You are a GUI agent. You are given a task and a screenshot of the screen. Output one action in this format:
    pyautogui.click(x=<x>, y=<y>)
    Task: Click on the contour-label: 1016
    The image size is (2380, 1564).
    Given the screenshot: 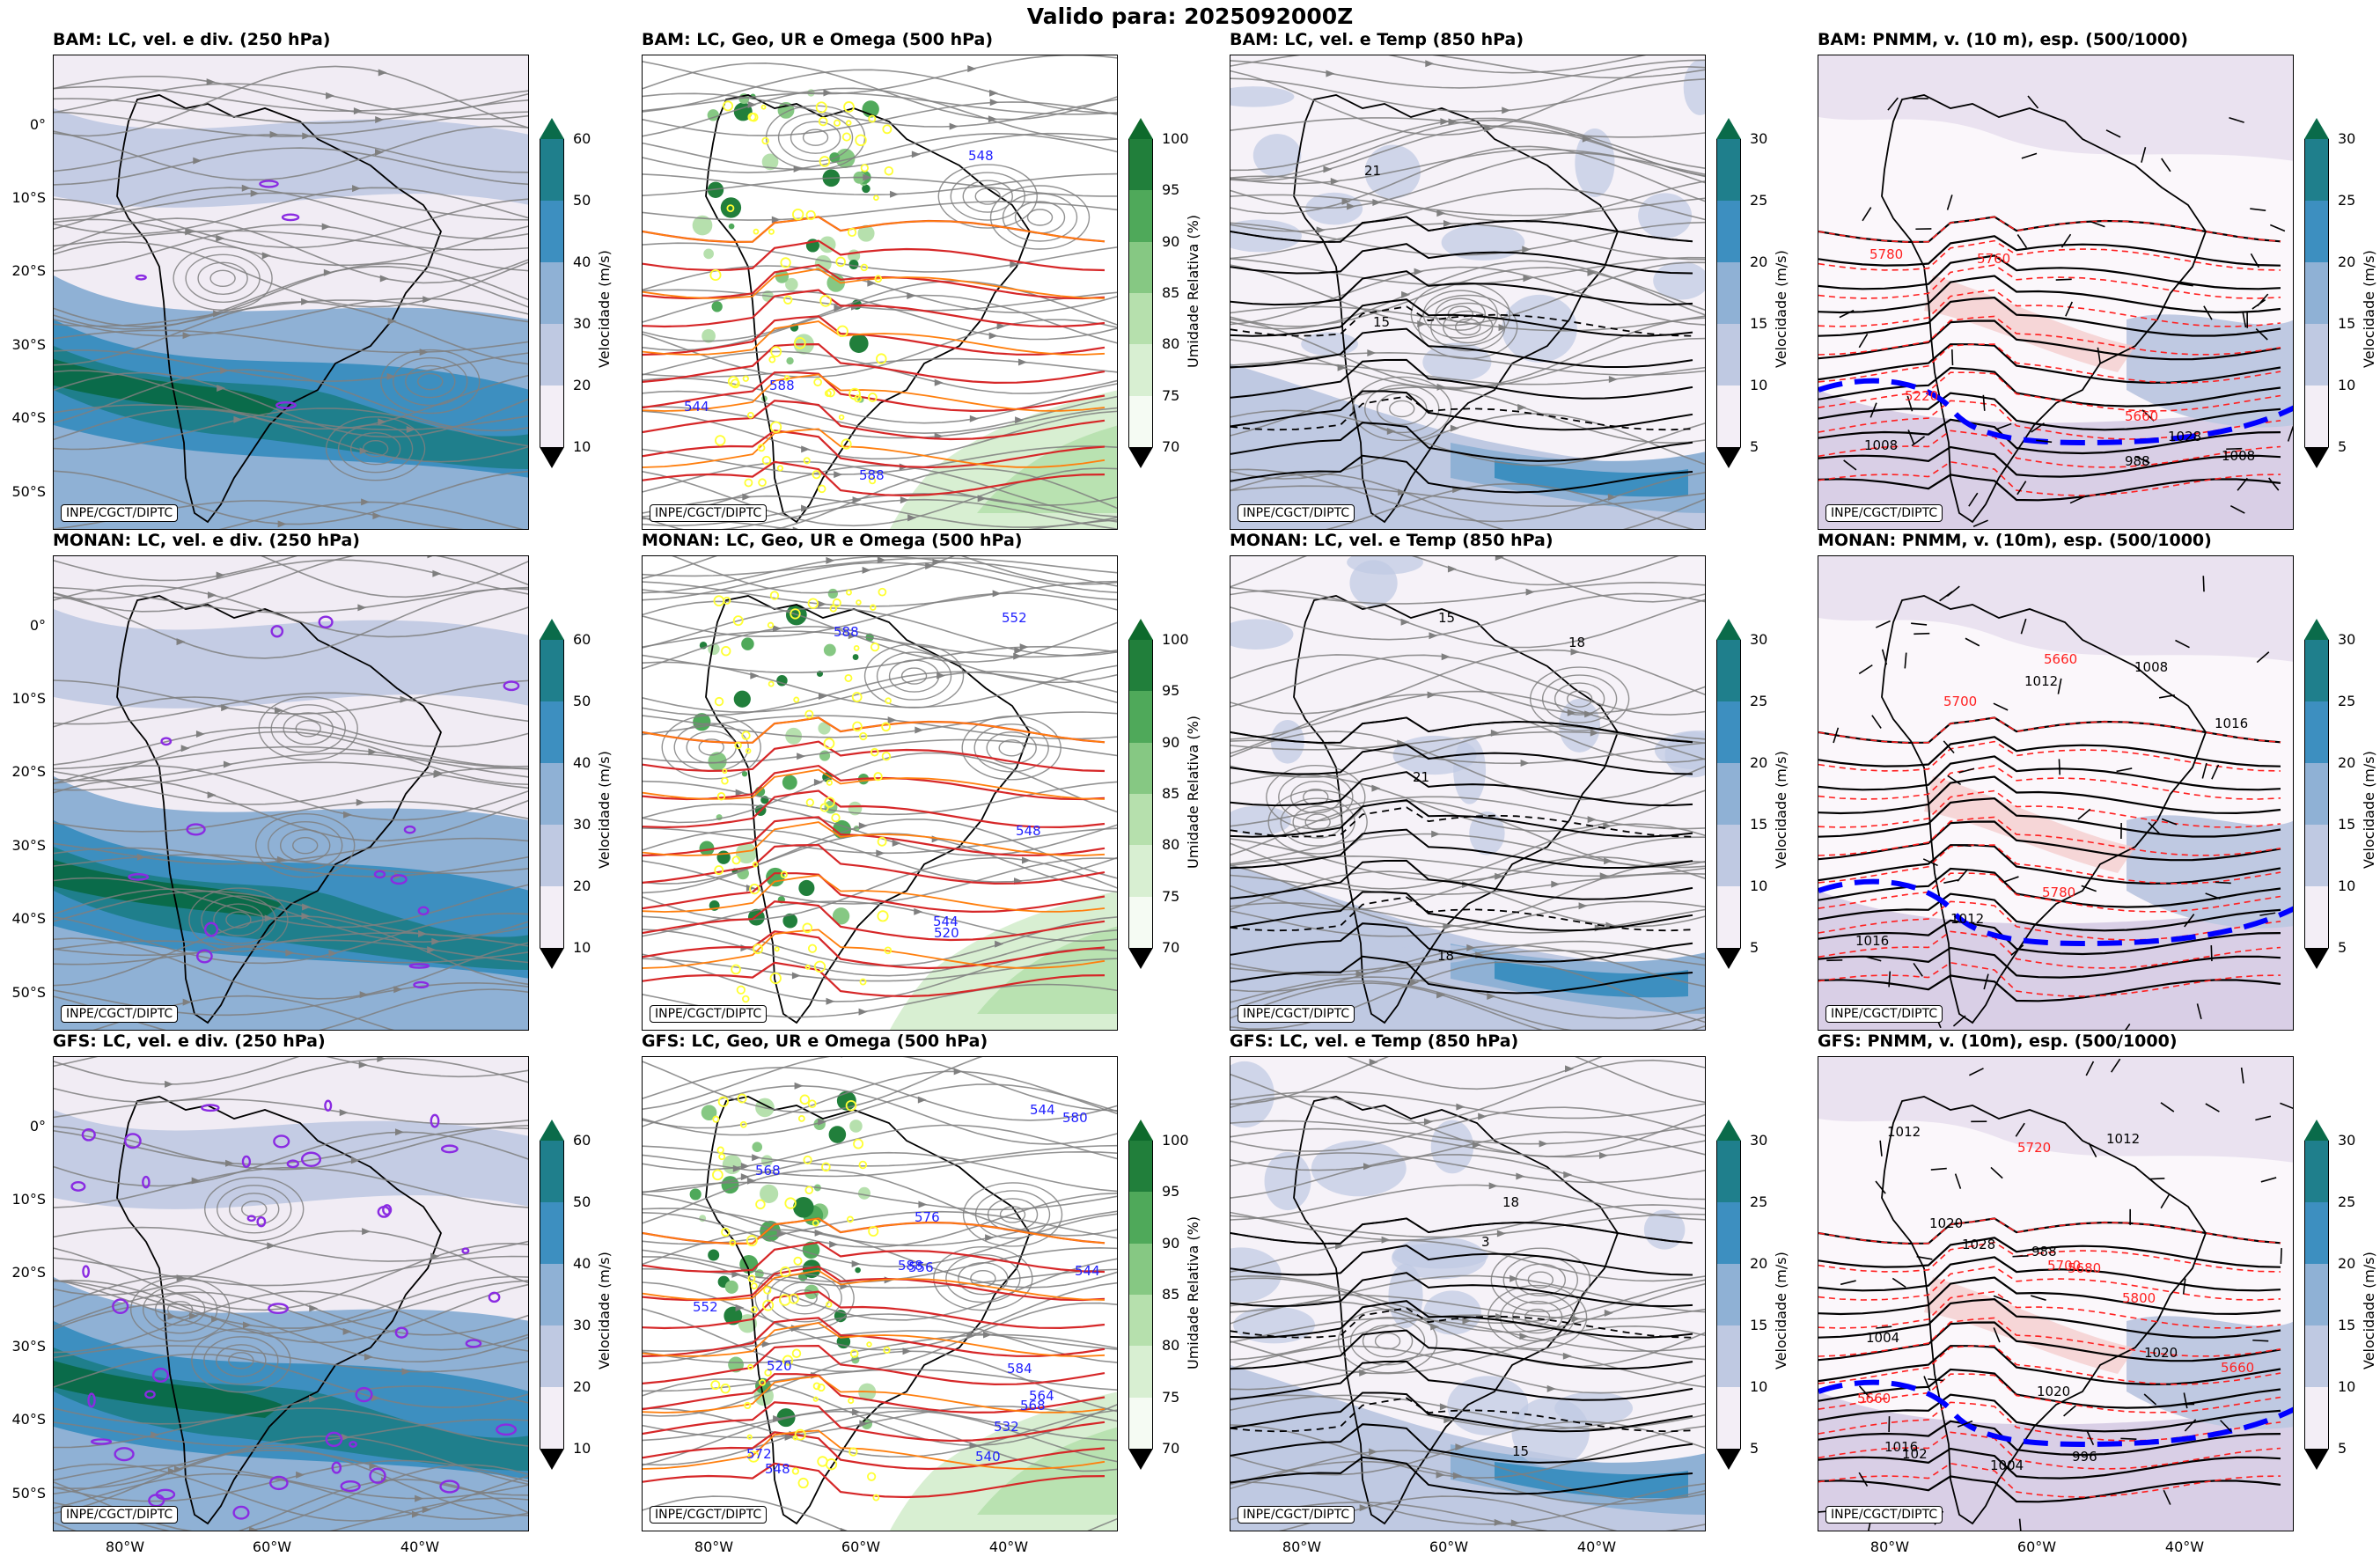 What is the action you would take?
    pyautogui.click(x=1872, y=941)
    